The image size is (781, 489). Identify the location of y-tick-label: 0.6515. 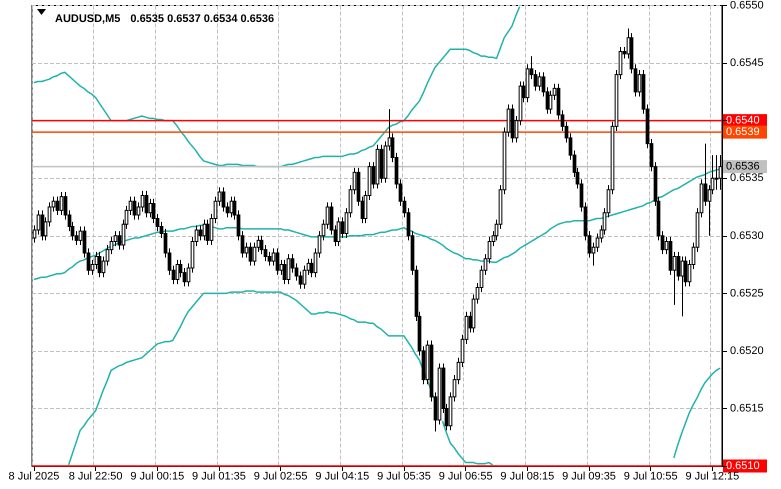
(747, 408).